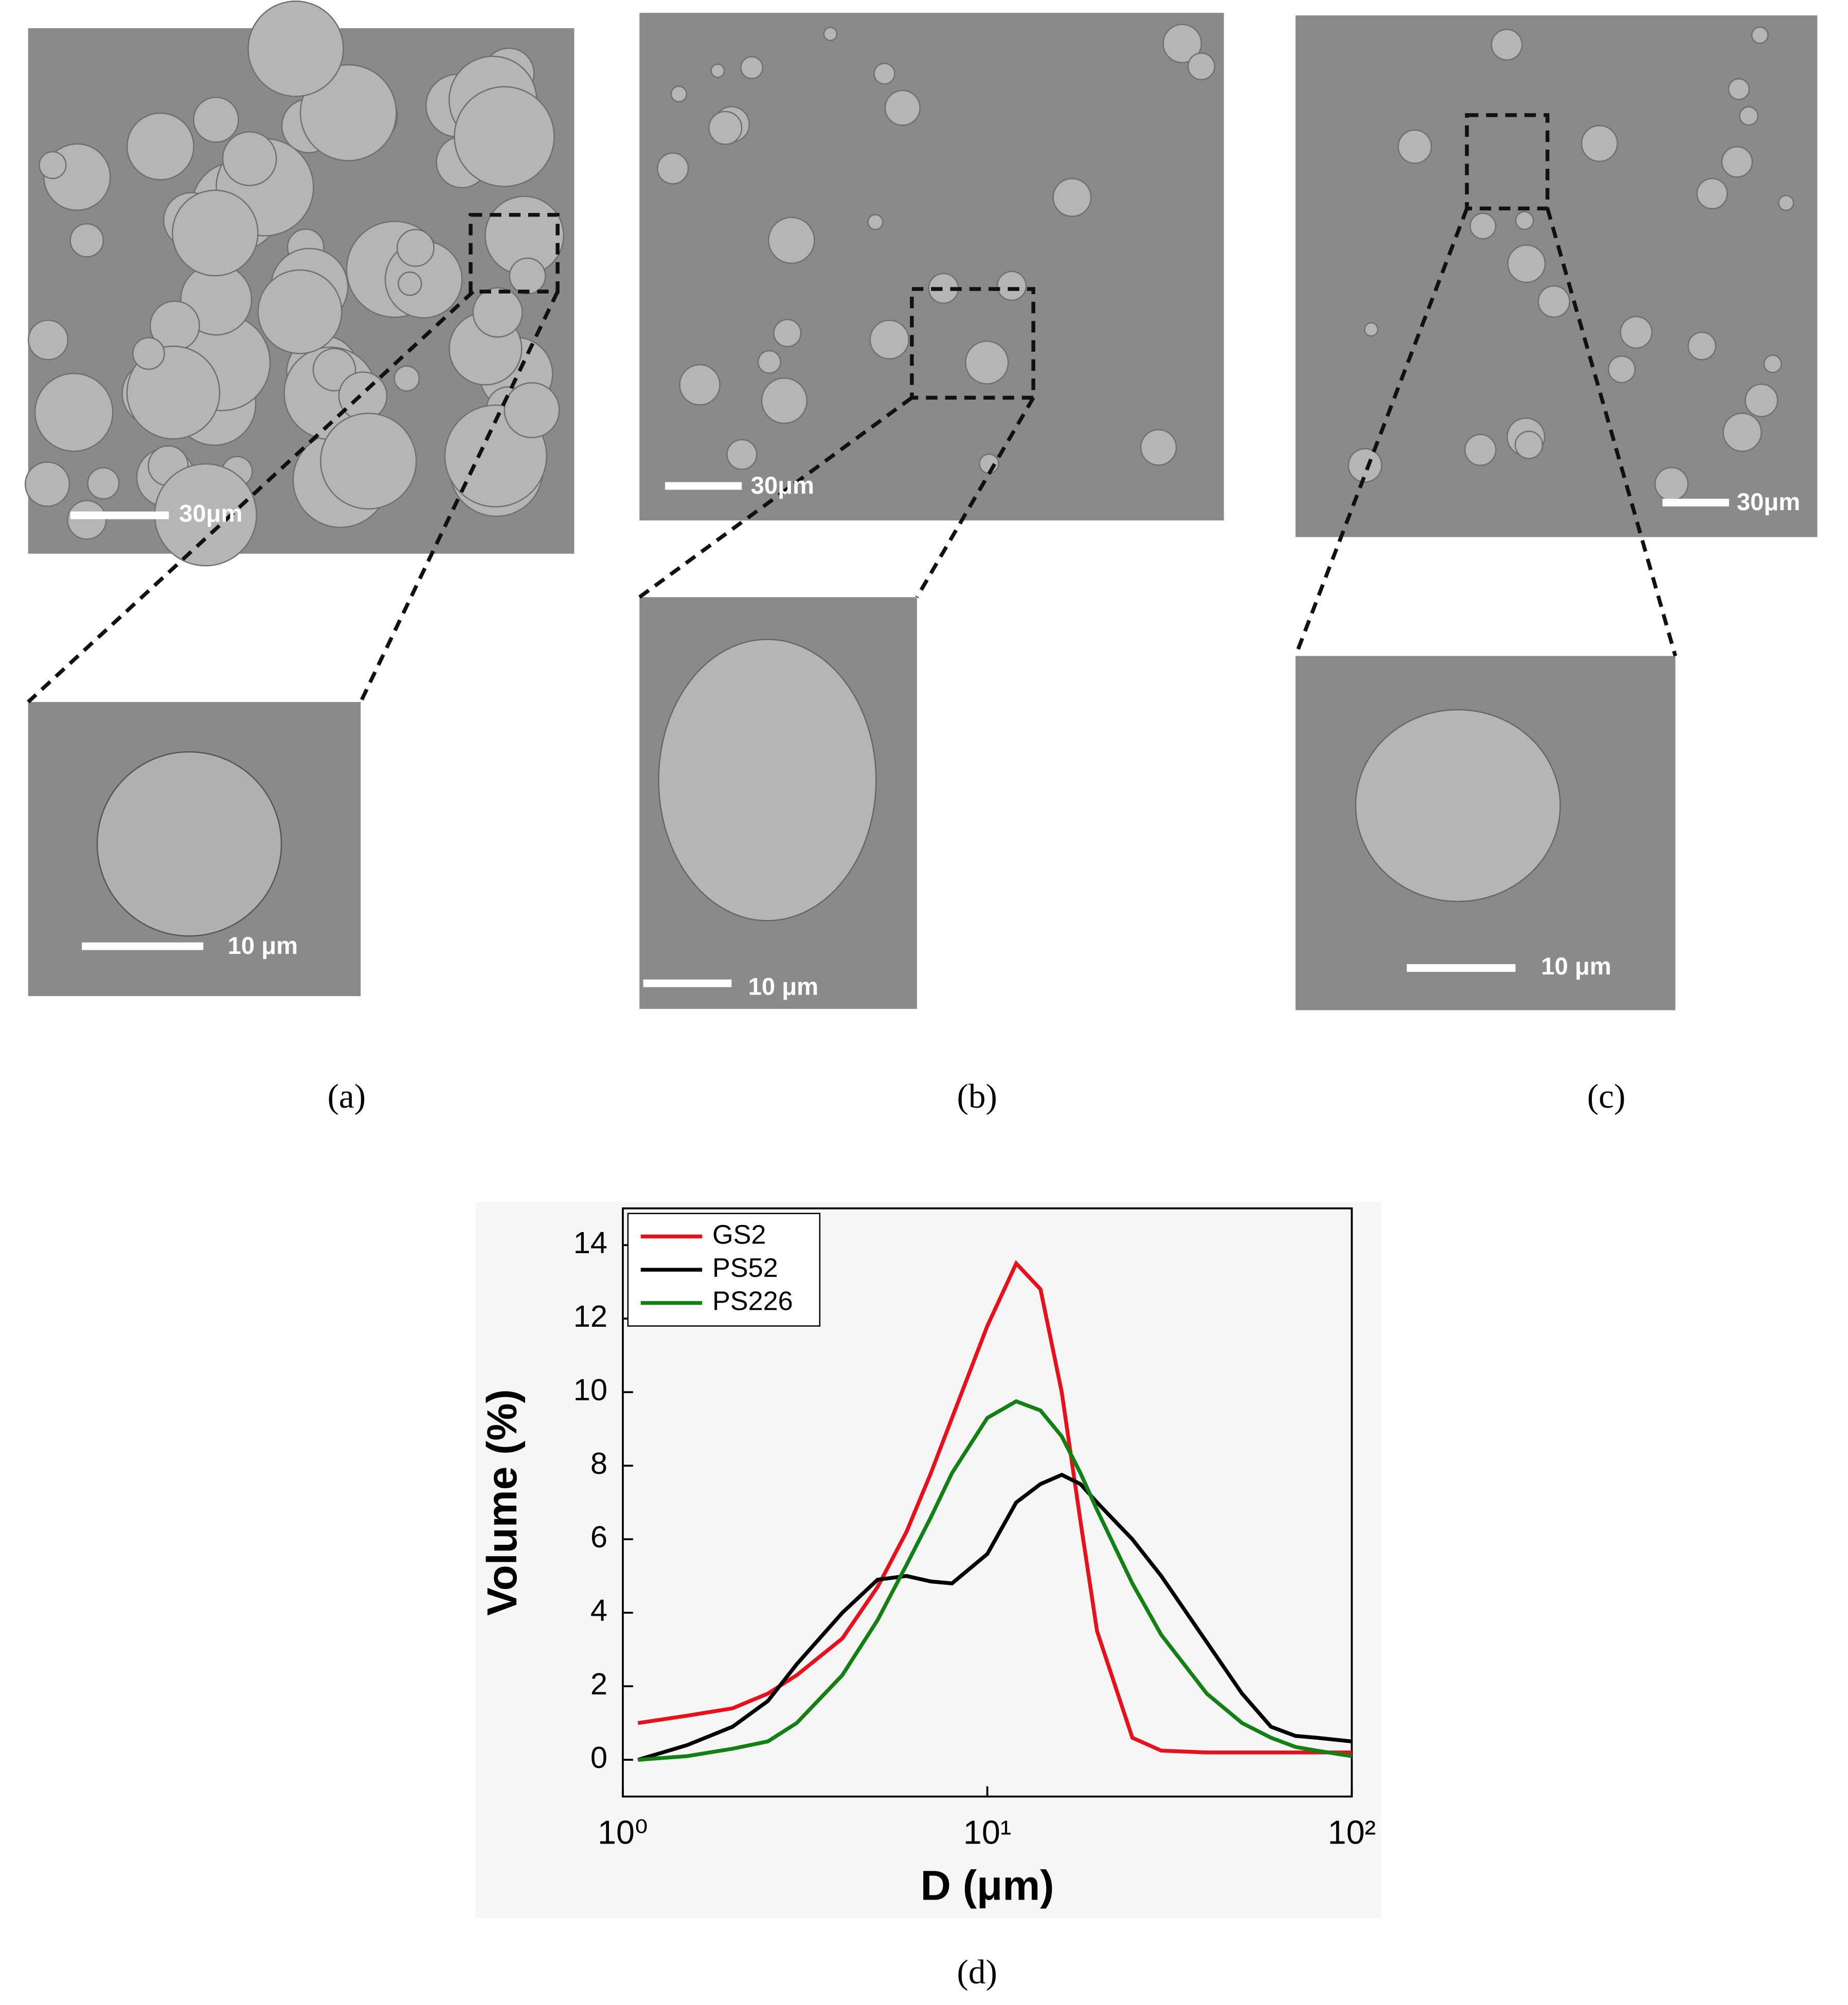 The height and width of the screenshot is (2005, 1848). What do you see at coordinates (987, 1886) in the screenshot?
I see `x-axis-title: D (μm)` at bounding box center [987, 1886].